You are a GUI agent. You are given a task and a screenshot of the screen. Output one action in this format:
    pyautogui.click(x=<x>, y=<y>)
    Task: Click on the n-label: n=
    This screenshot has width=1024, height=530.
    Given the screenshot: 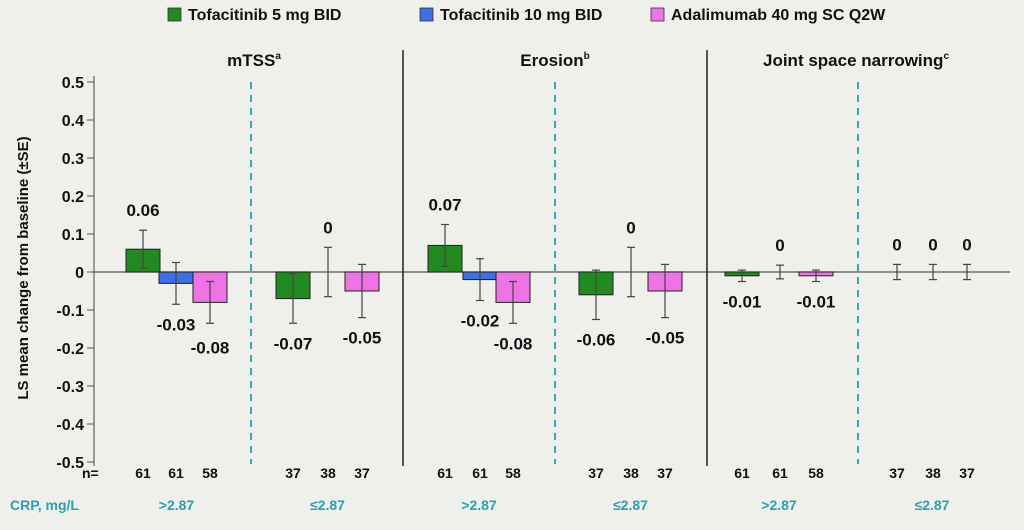 What is the action you would take?
    pyautogui.click(x=90, y=473)
    